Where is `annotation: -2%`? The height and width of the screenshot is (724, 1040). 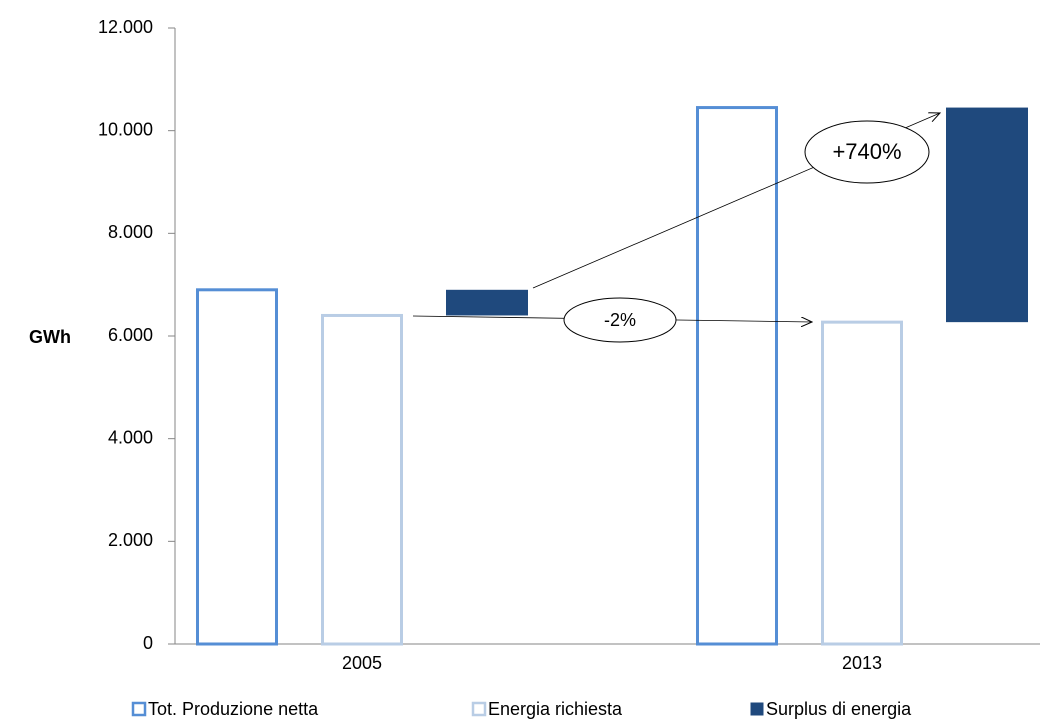
annotation: -2% is located at coordinates (620, 320).